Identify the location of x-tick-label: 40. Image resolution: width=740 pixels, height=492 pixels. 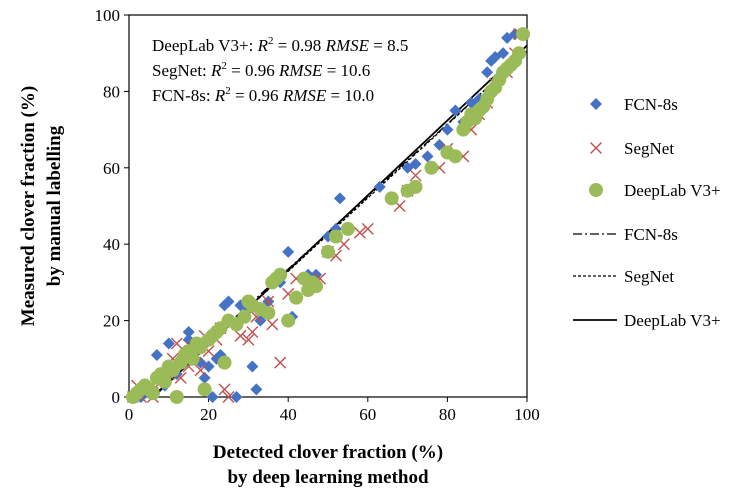
(288, 414).